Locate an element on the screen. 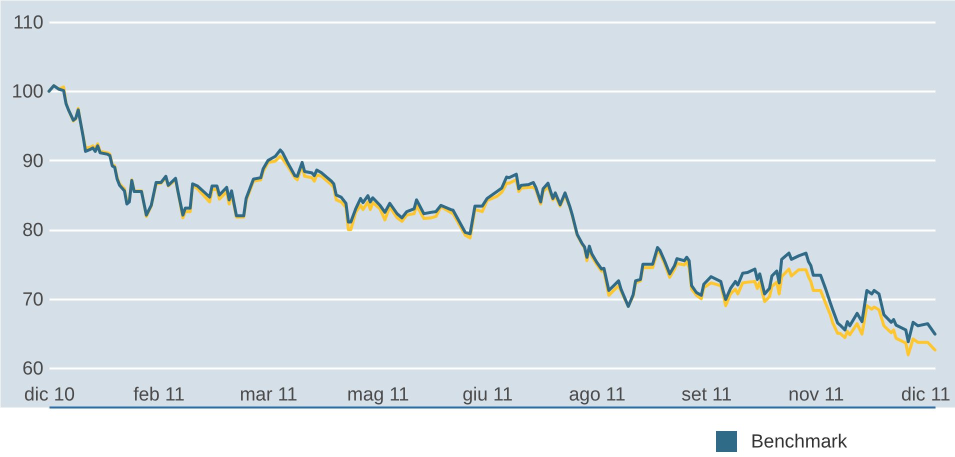 The height and width of the screenshot is (457, 955). y-tick-label: 60 is located at coordinates (33, 369).